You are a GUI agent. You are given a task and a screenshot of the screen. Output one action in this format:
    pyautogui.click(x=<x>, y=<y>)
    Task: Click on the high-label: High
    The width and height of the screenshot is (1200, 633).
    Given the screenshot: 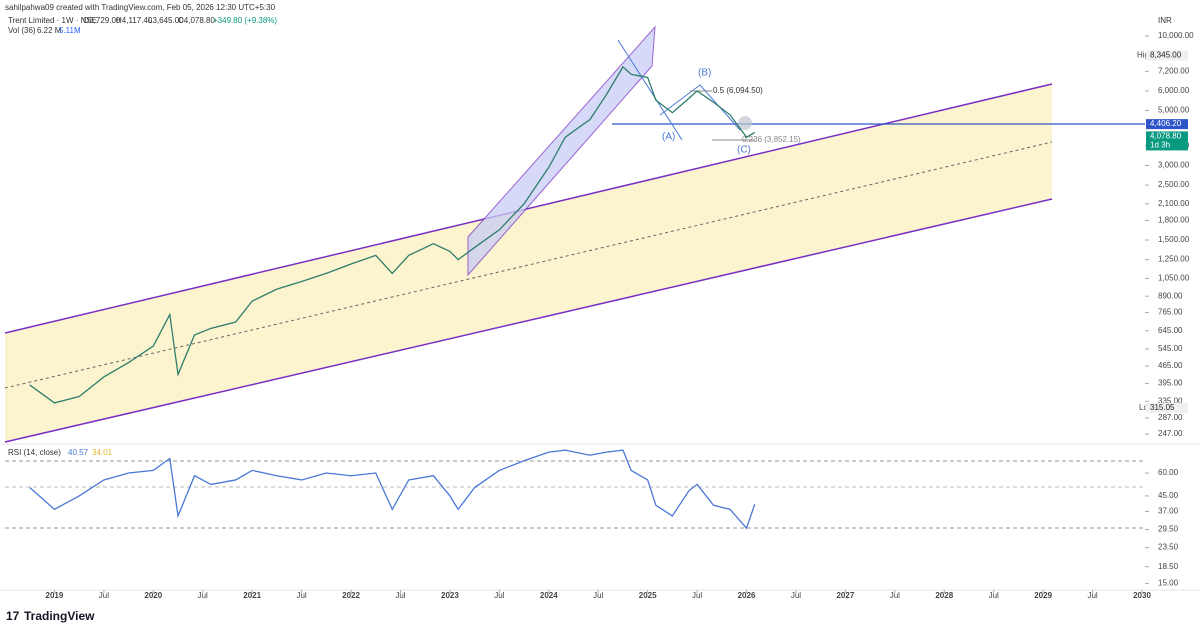 What is the action you would take?
    pyautogui.click(x=1145, y=55)
    